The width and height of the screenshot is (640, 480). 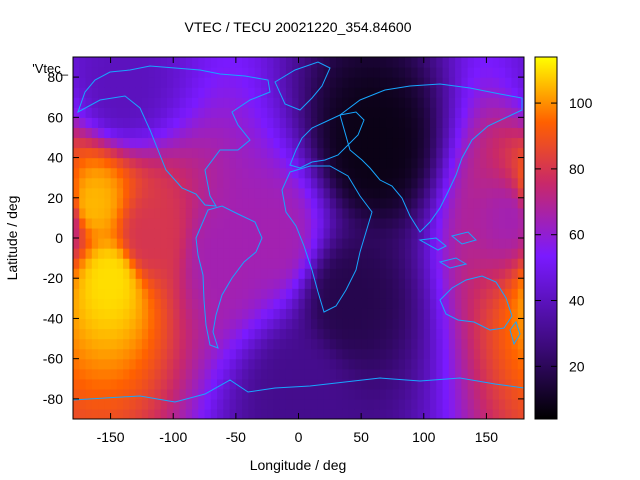 What do you see at coordinates (546, 238) in the screenshot?
I see `colorbar-gradient` at bounding box center [546, 238].